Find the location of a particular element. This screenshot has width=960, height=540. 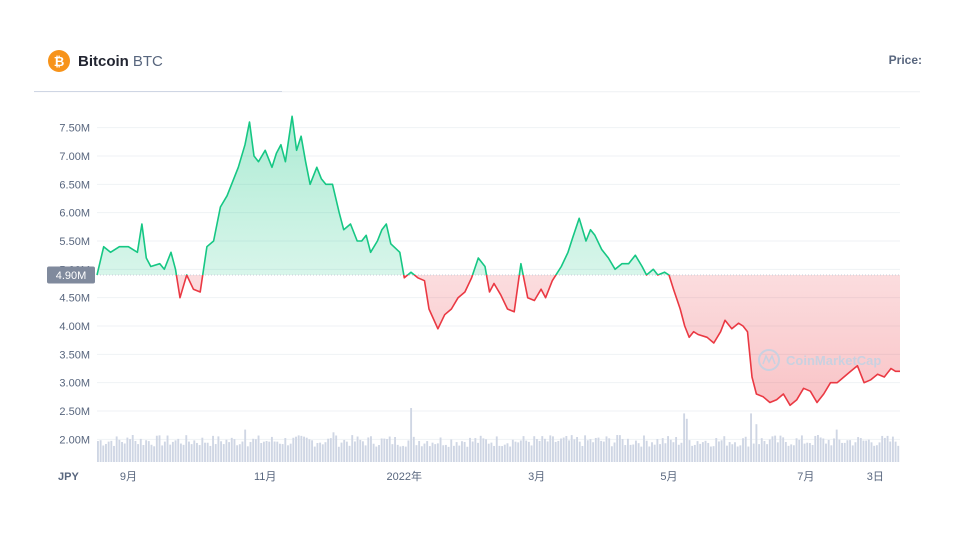

y-tick-label: 7.50M is located at coordinates (74, 129).